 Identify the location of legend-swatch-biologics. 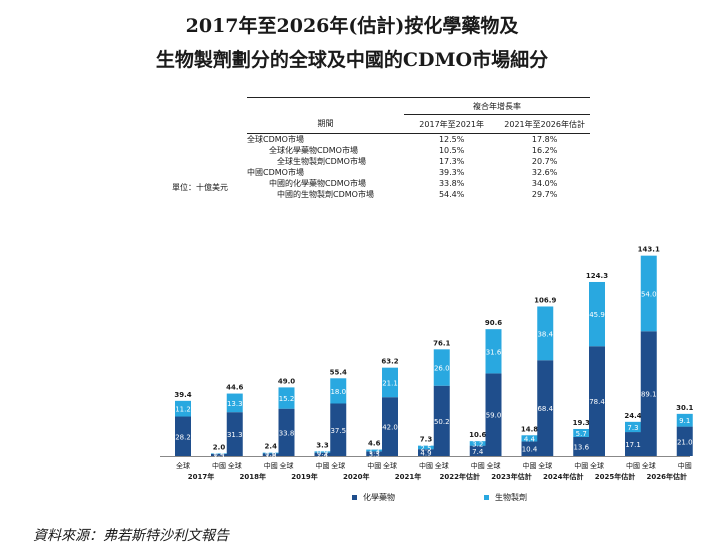
(486, 497).